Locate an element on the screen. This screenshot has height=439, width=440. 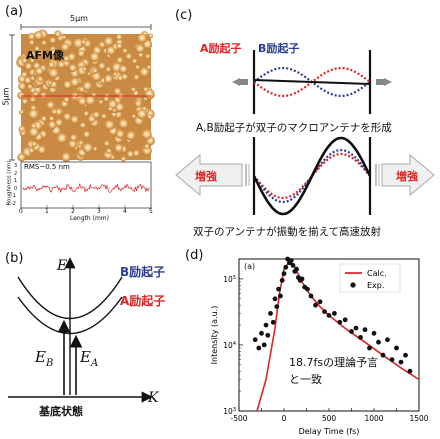
ea-label: EA is located at coordinates (89, 358).